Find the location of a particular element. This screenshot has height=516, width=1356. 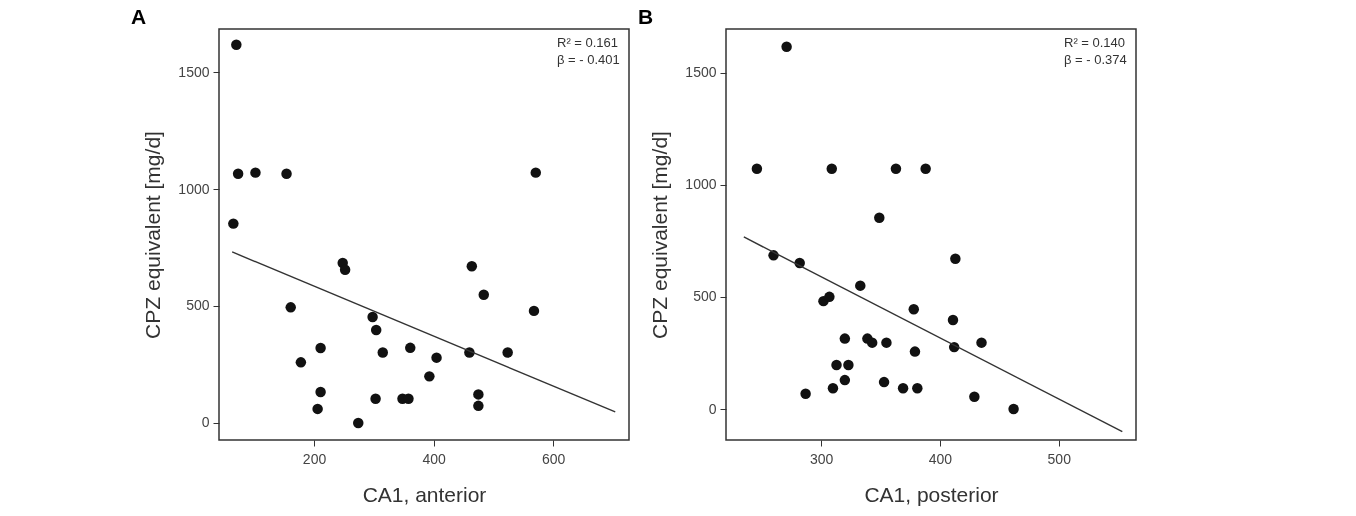

annotation: R² = 0.161 is located at coordinates (588, 42).